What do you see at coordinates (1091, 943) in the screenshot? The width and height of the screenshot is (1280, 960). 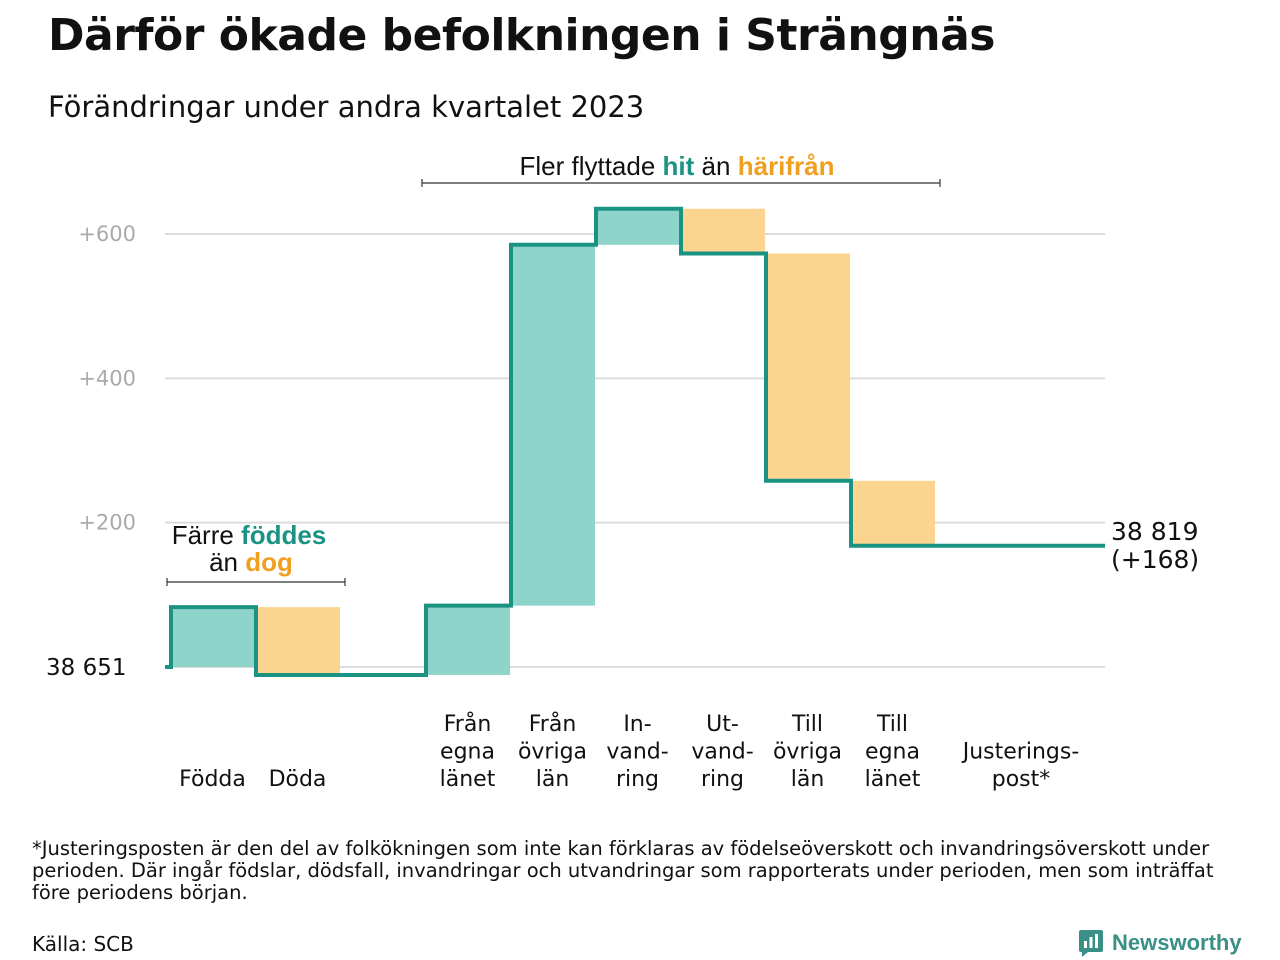 I see `newsworthy-logo-icon` at bounding box center [1091, 943].